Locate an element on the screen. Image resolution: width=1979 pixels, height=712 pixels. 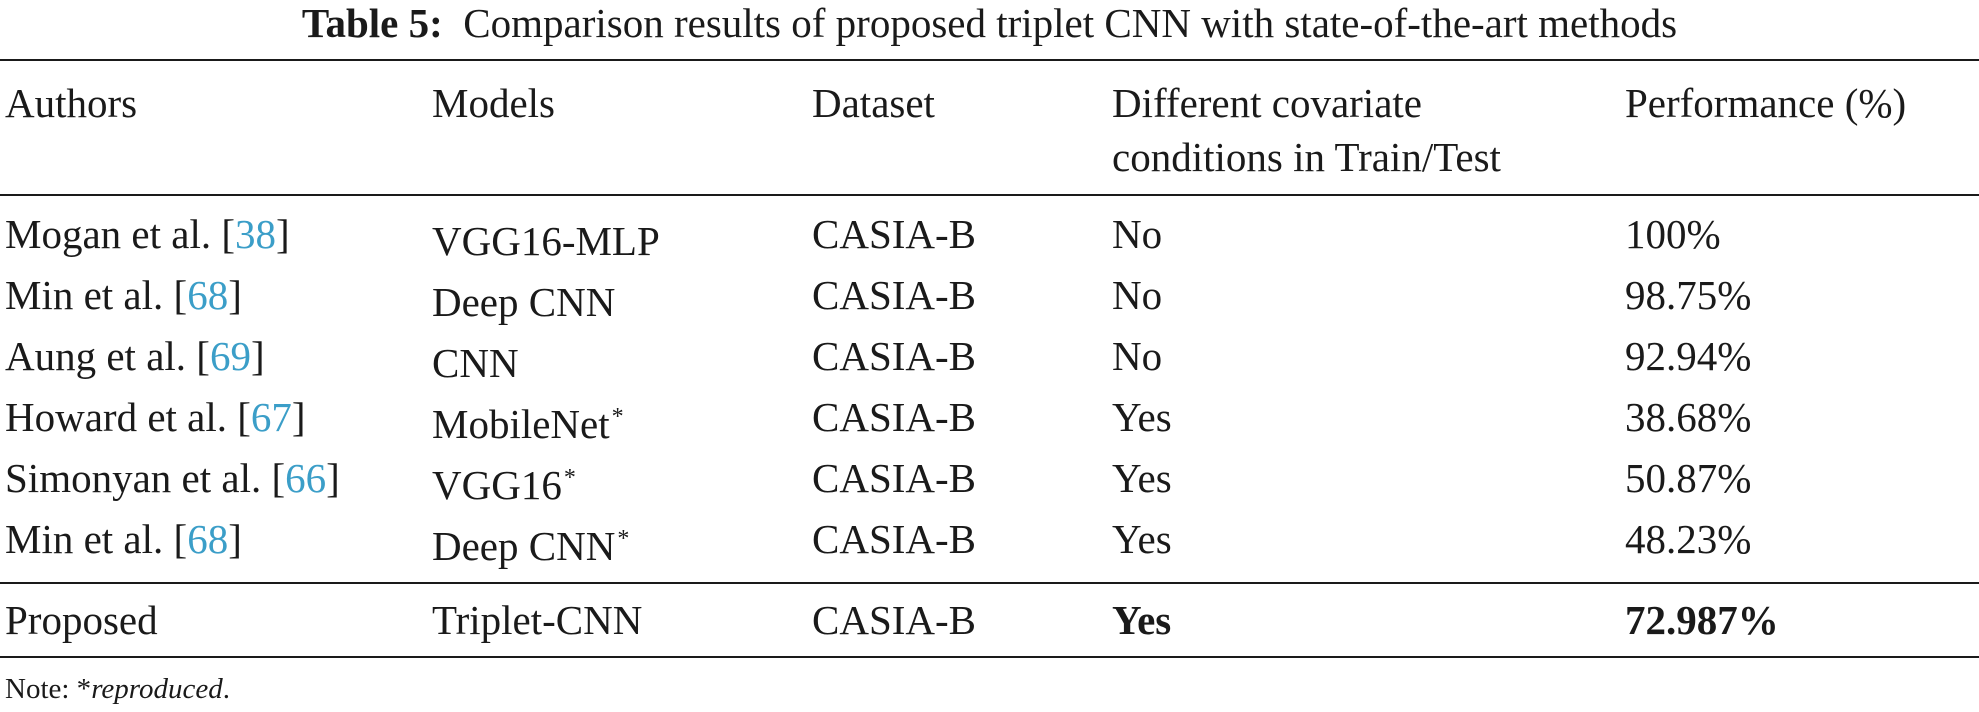
citation-link: 69 is located at coordinates (230, 356).